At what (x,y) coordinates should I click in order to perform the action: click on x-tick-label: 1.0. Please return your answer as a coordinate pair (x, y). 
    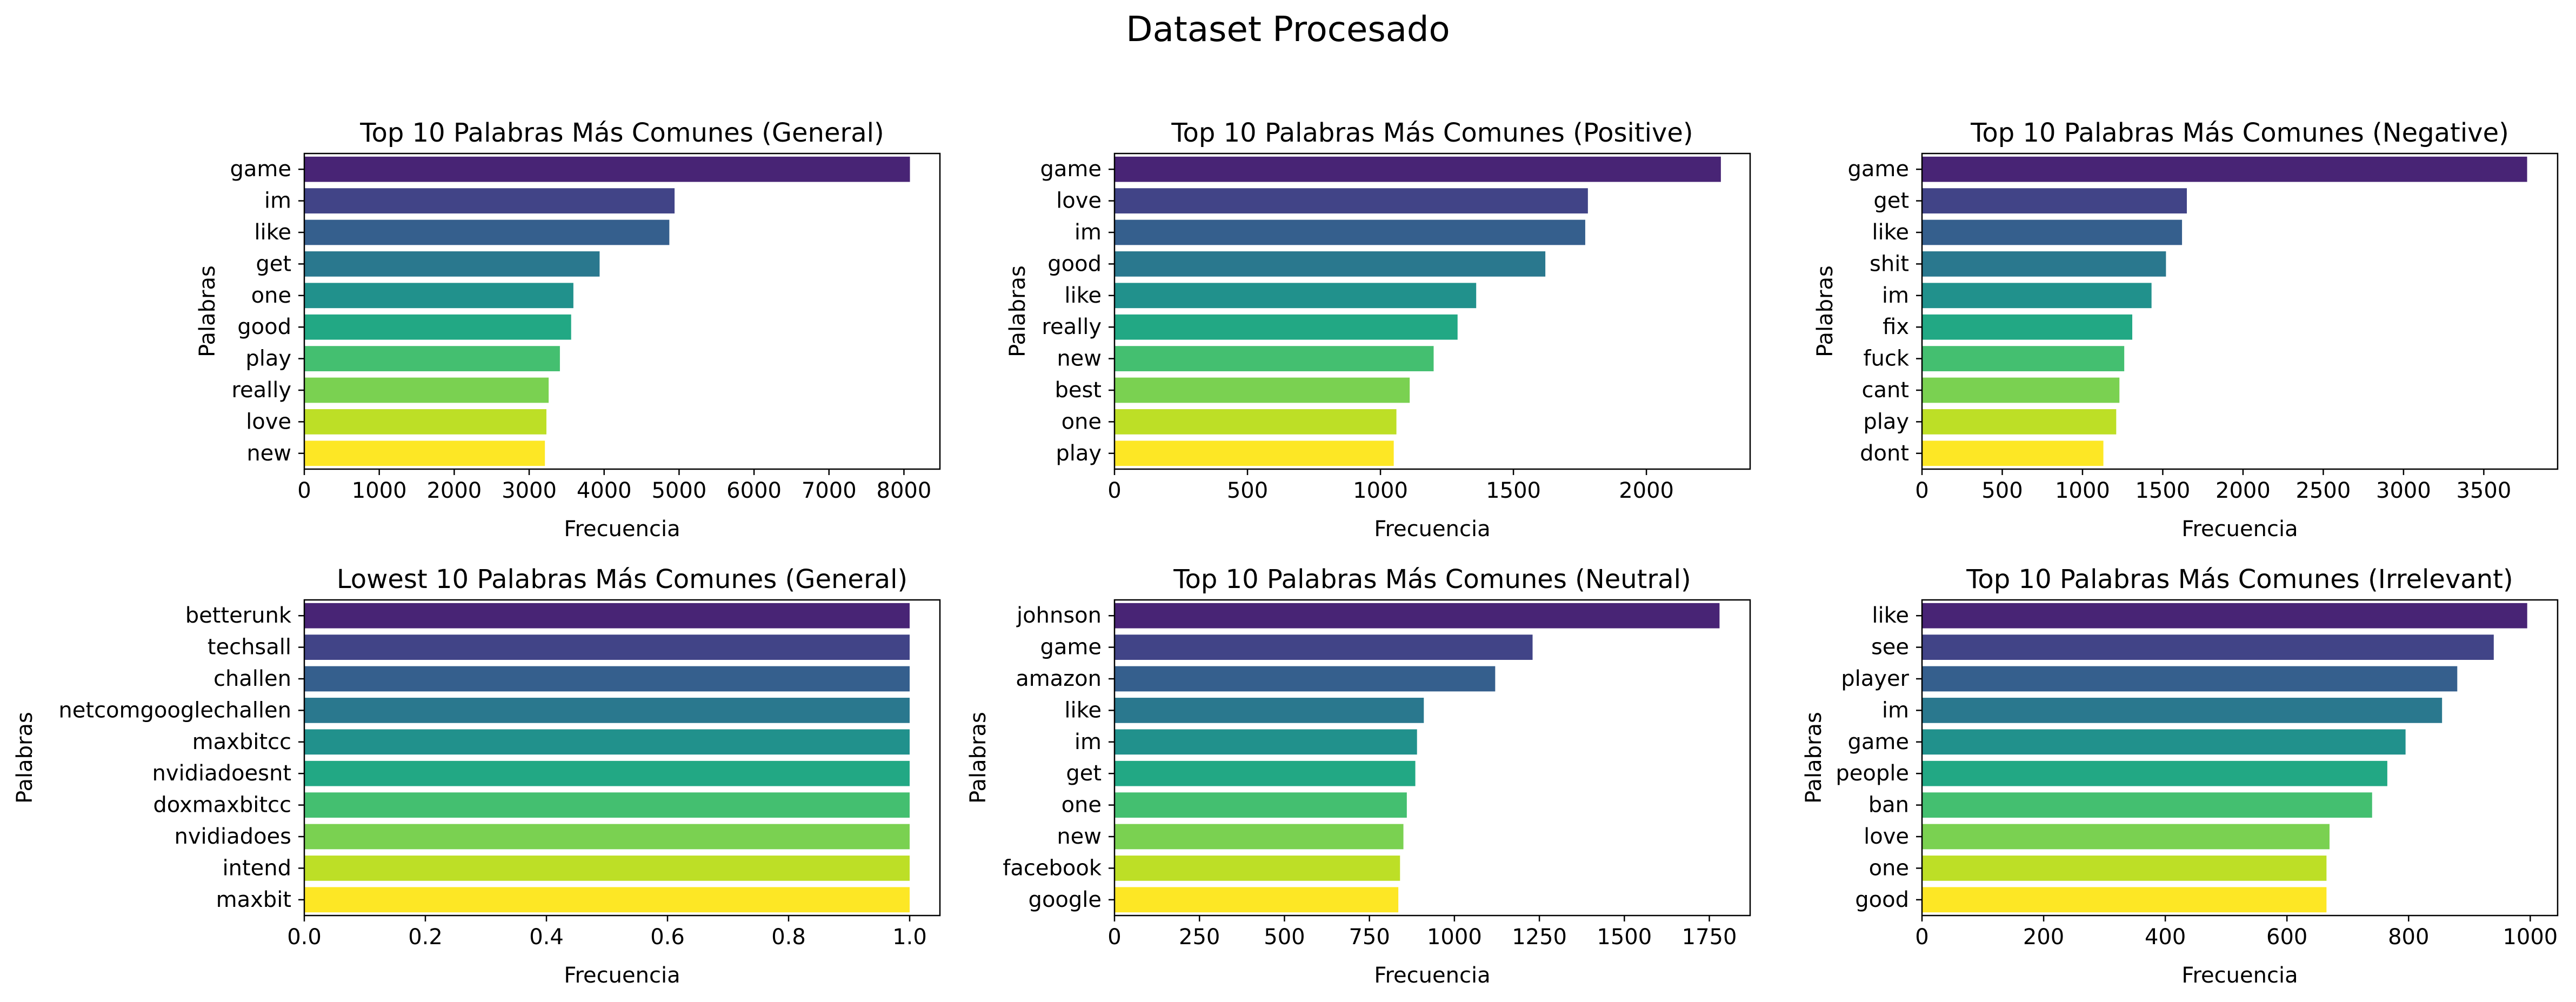
    Looking at the image, I should click on (910, 937).